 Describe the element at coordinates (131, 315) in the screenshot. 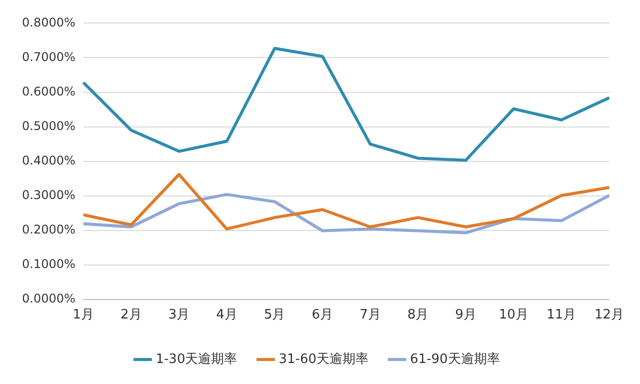

I see `x-tick-label: 2月` at that location.